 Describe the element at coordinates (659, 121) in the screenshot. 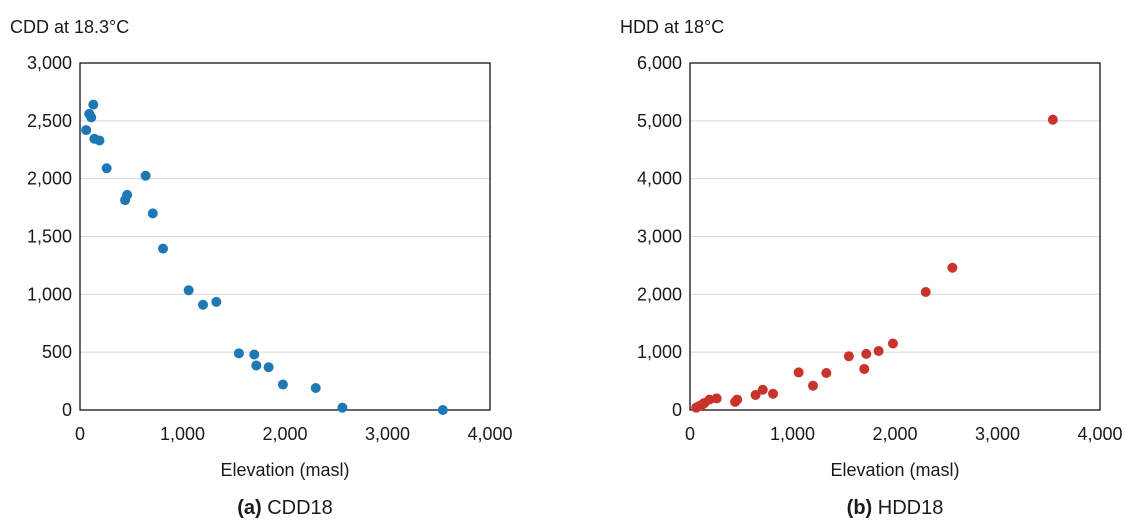

I see `y-tick-label: 5,000` at that location.